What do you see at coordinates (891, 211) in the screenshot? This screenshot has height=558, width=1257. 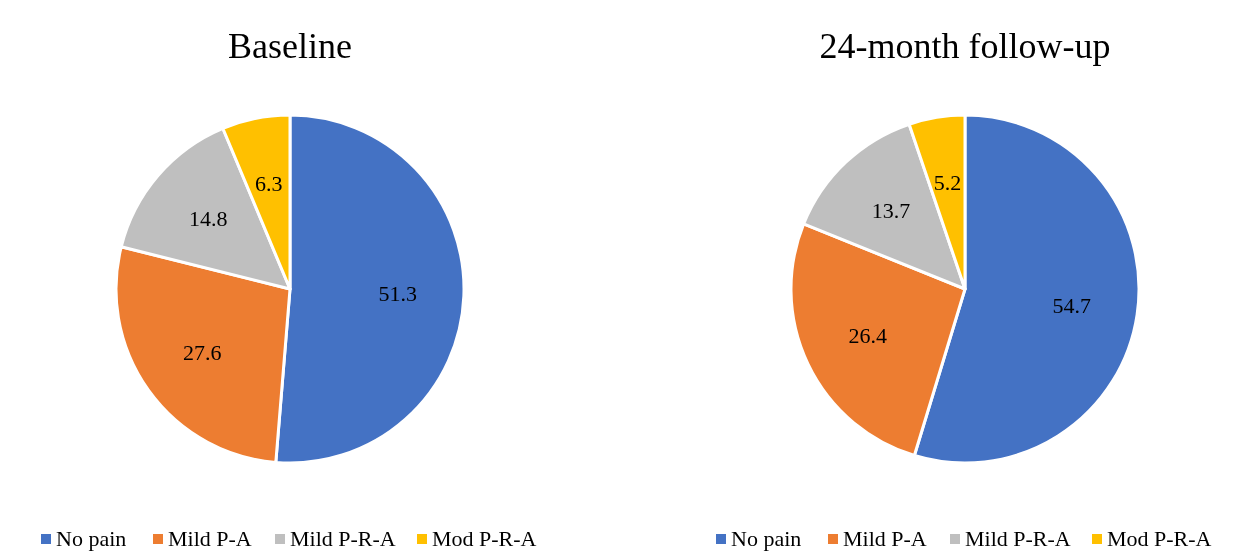 I see `data-label: 13.7` at bounding box center [891, 211].